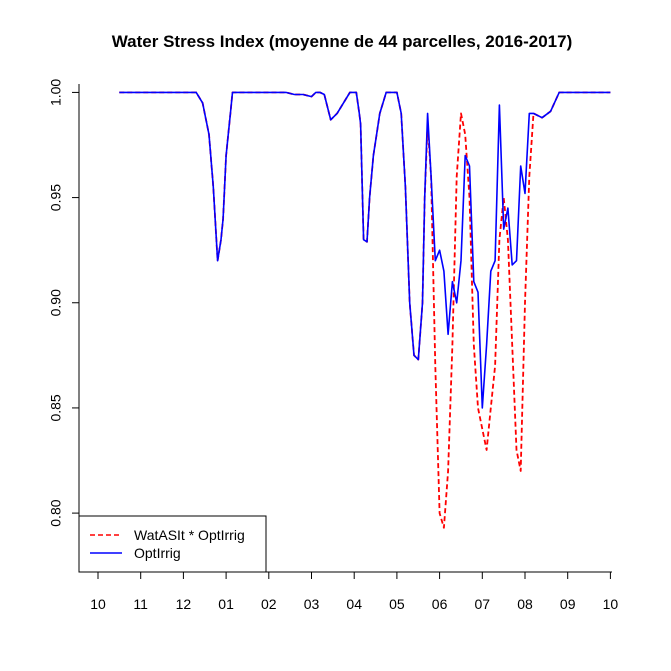 Image resolution: width=671 pixels, height=671 pixels. What do you see at coordinates (64, 325) in the screenshot?
I see `y-axis: 0.80 0.85 0.90 0.95 1.00` at bounding box center [64, 325].